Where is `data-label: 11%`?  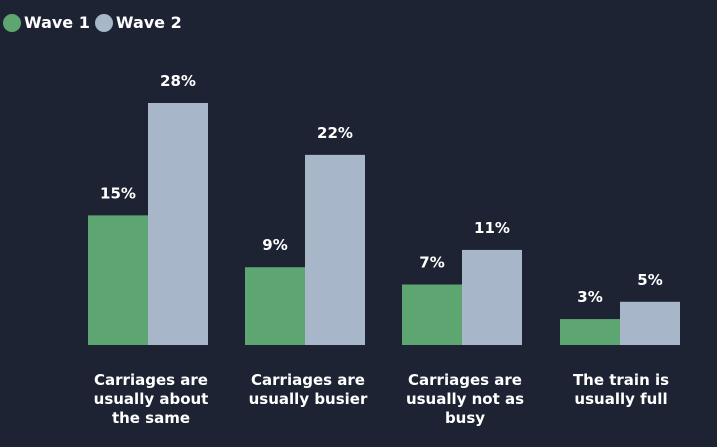
data-label: 11% is located at coordinates (492, 228).